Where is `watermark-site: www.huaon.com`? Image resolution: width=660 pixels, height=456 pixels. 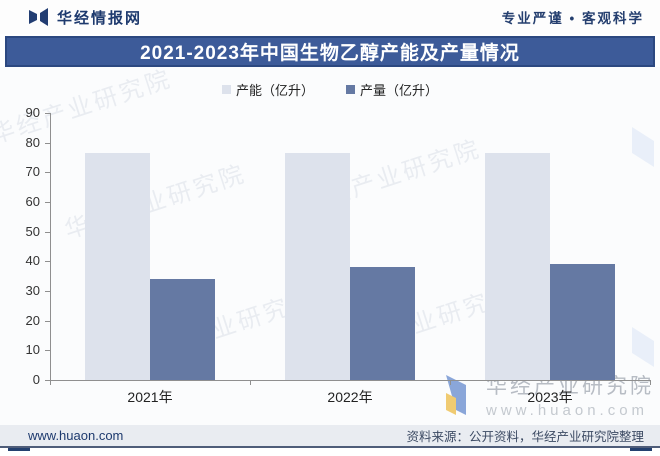 watermark-site: www.huaon.com is located at coordinates (567, 410).